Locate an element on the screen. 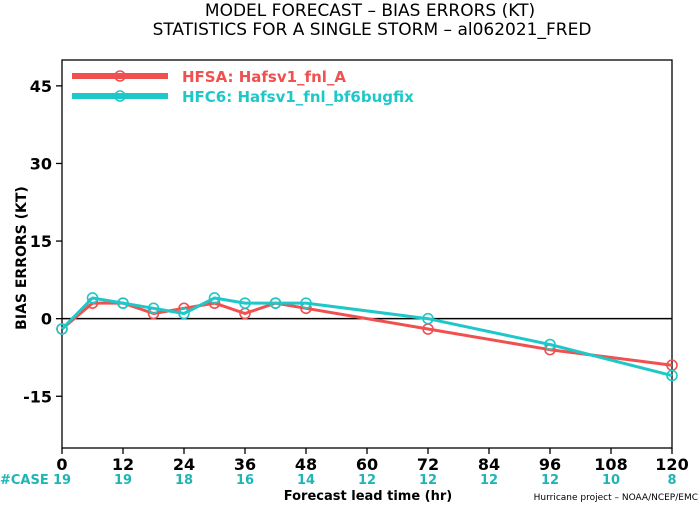  x-tick-label: 84 is located at coordinates (489, 464).